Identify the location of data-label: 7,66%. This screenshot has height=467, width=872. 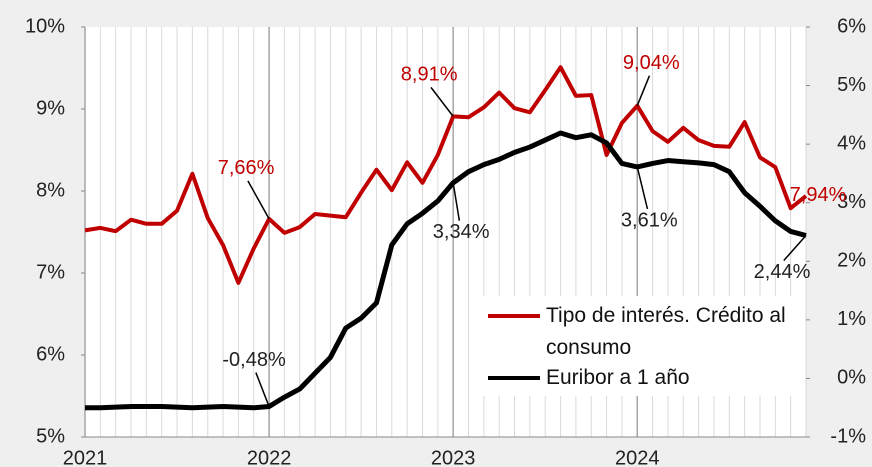
(246, 168).